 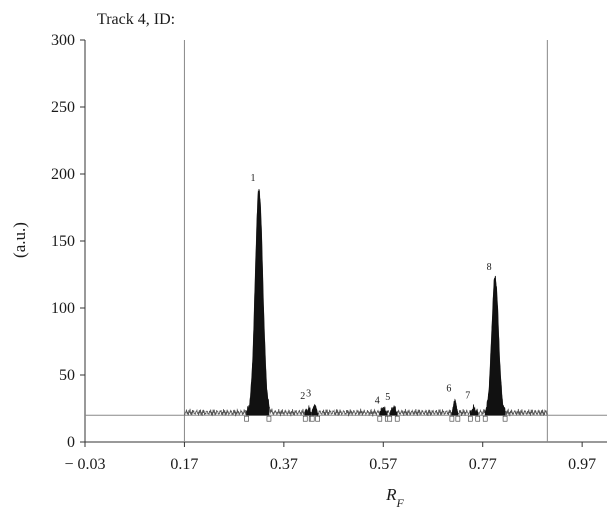 I want to click on peak-4-fill, so click(x=383, y=411).